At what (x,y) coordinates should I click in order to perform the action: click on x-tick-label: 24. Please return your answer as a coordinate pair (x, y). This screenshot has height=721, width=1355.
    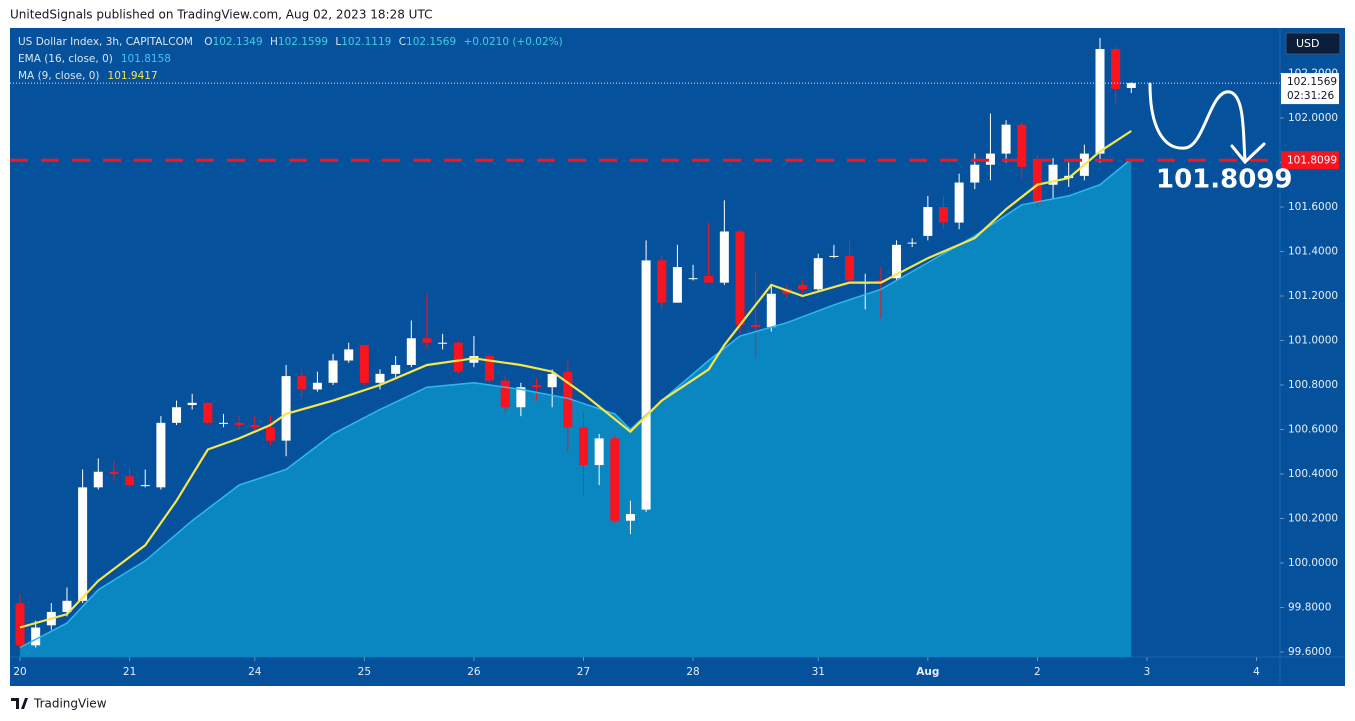
    Looking at the image, I should click on (255, 672).